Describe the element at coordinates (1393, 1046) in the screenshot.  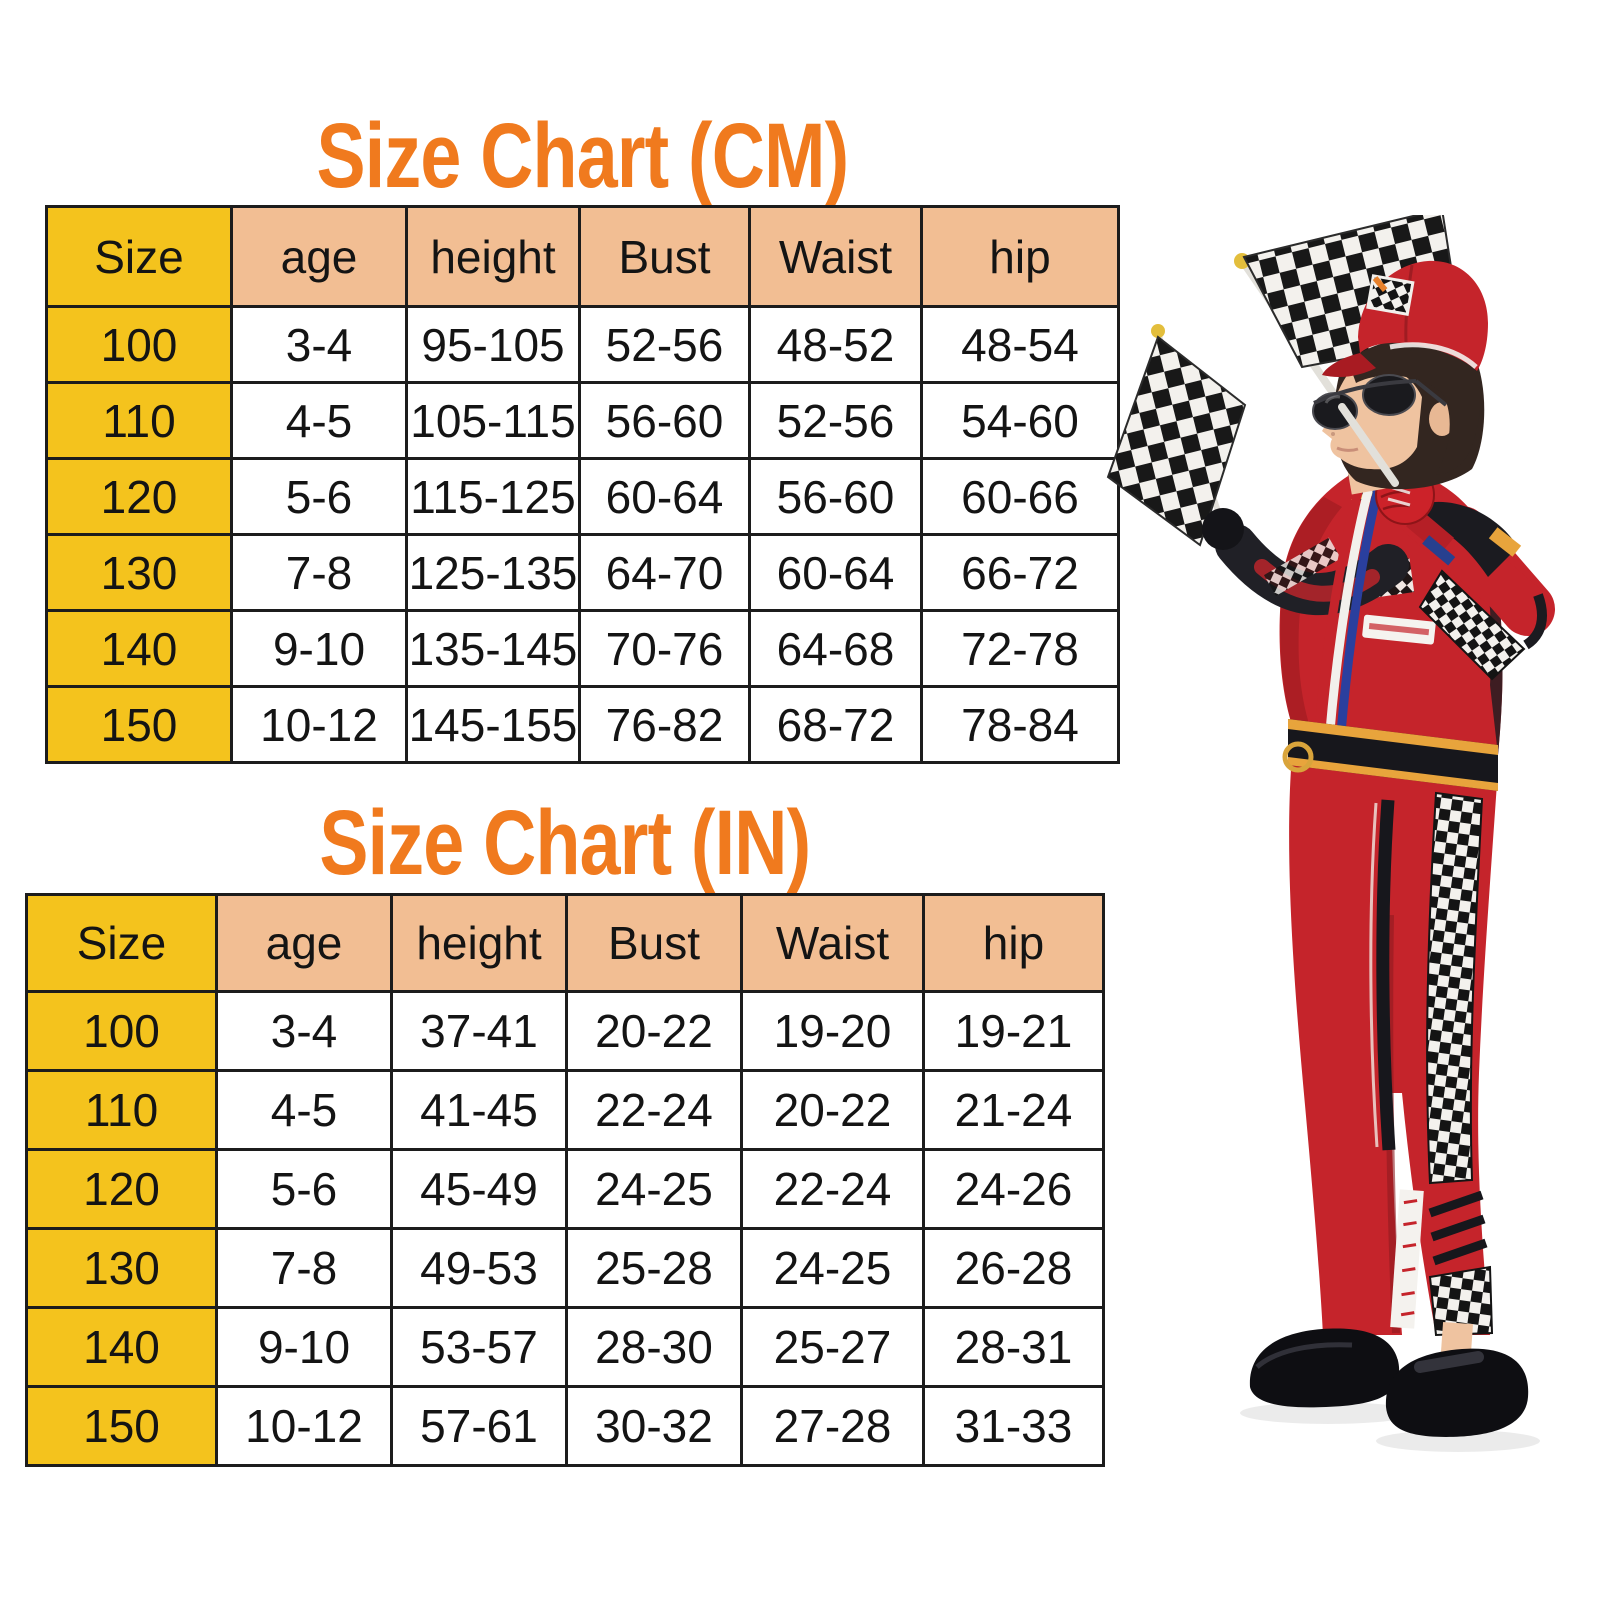
I see `racing-suit-legs` at that location.